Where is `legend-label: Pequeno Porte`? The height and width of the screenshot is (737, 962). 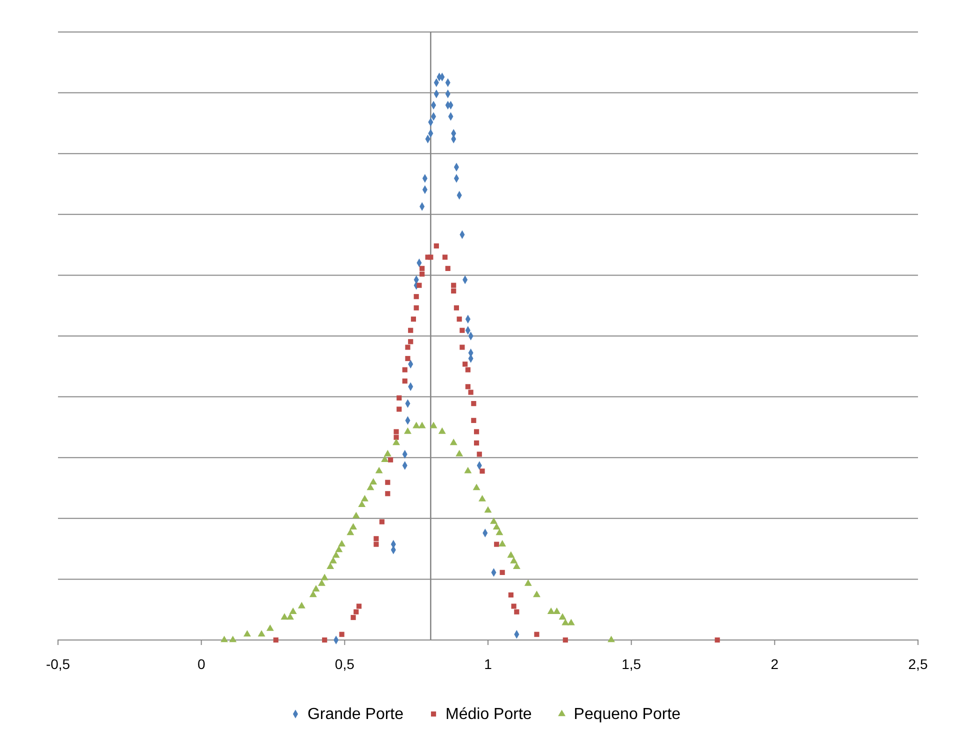
legend-label: Pequeno Porte is located at coordinates (627, 714).